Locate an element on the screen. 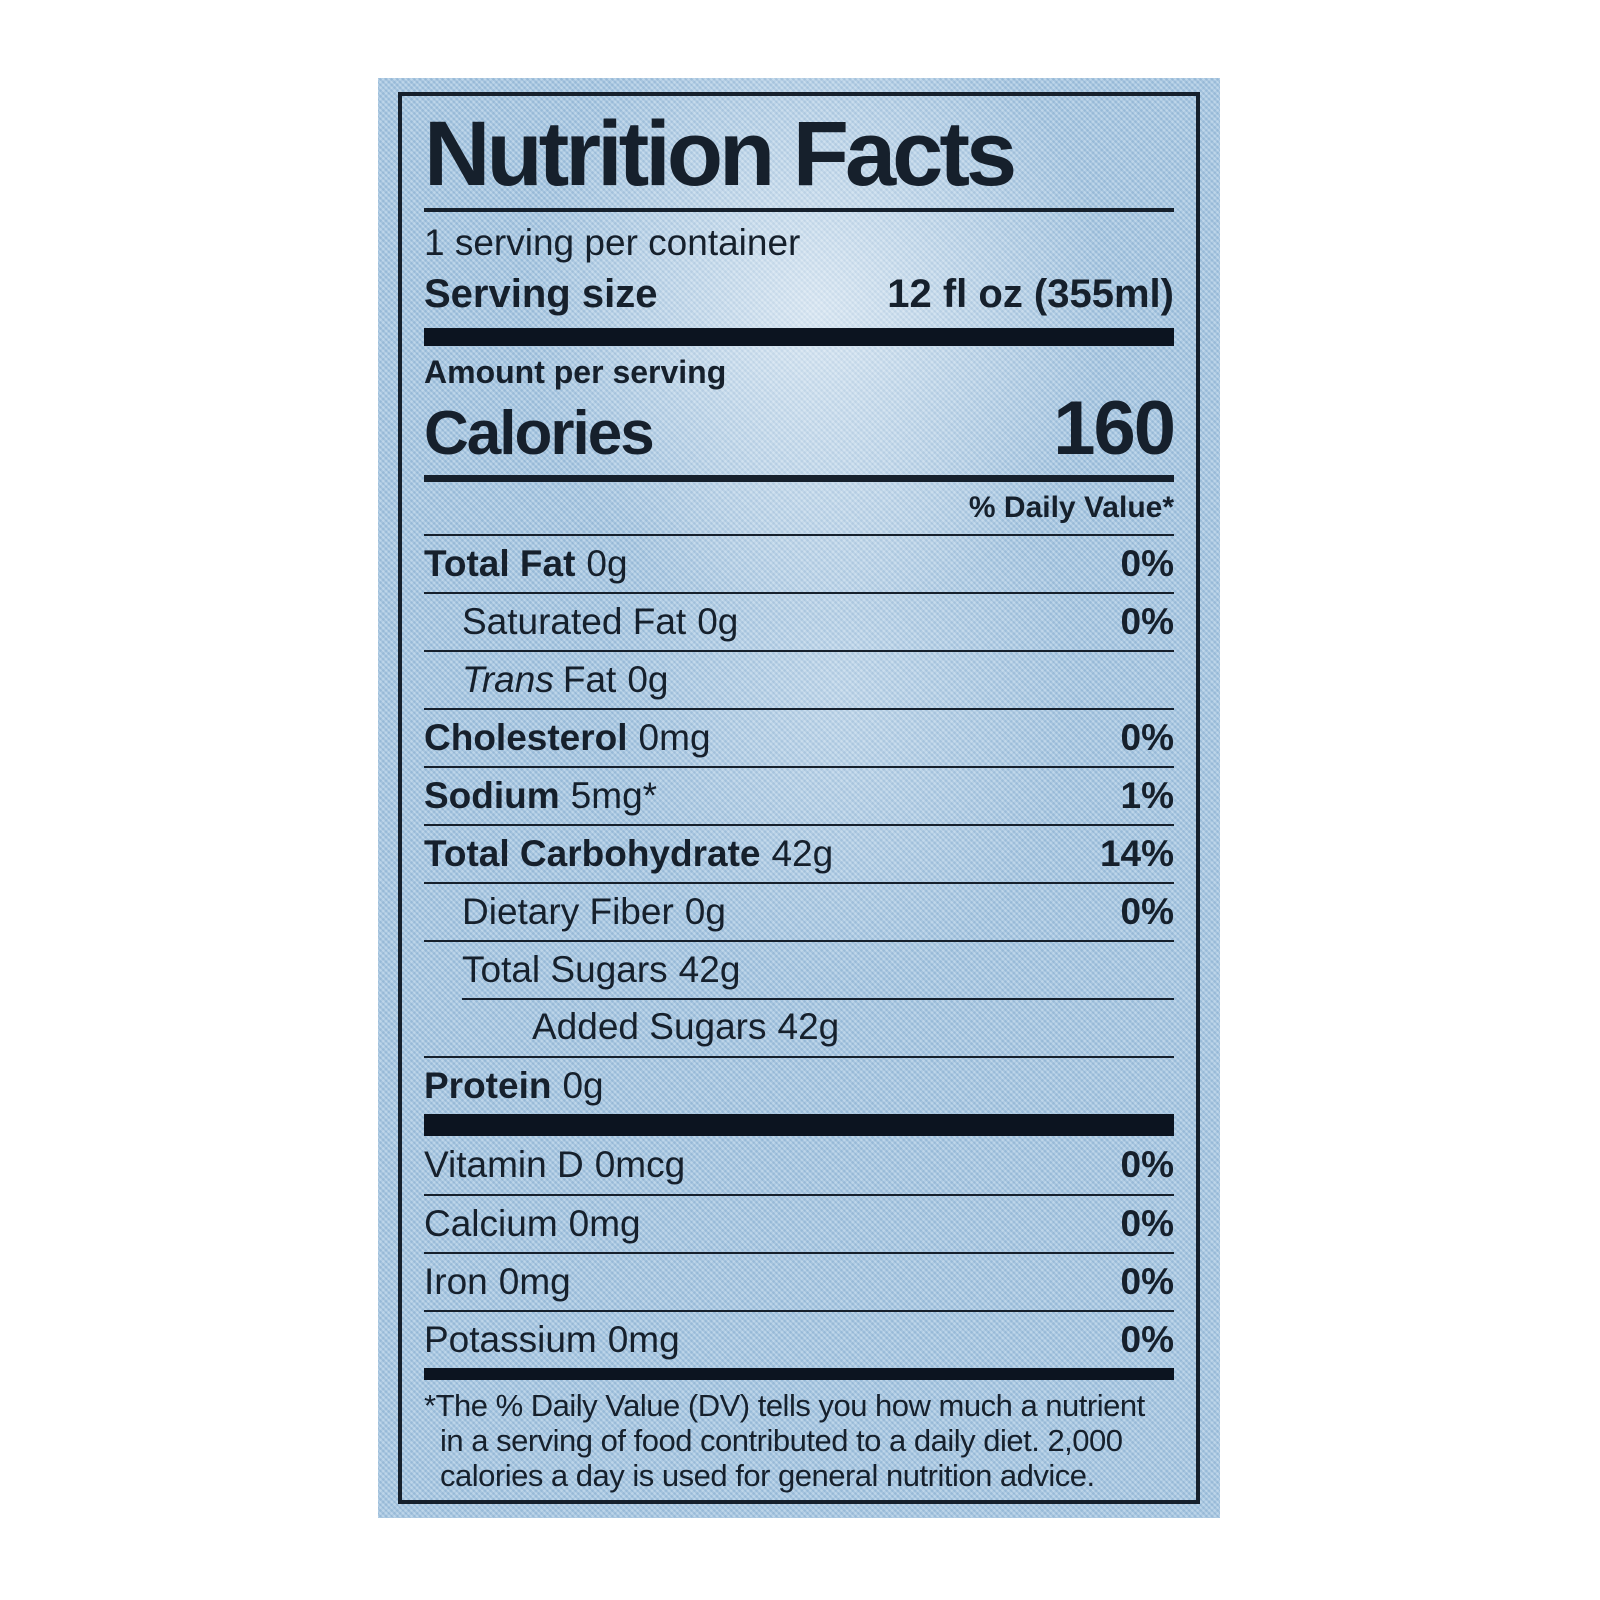  serving-size-value: 12 fl oz (355ml) is located at coordinates (1030, 294).